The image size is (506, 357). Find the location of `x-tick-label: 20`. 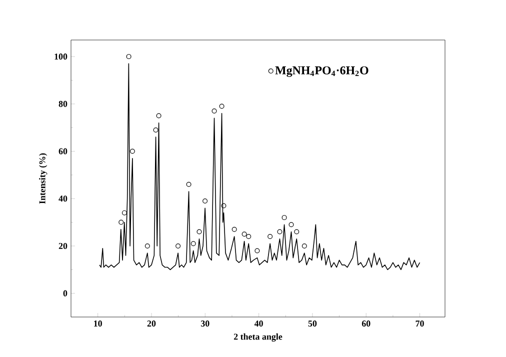

x-tick-label: 20 is located at coordinates (151, 323).